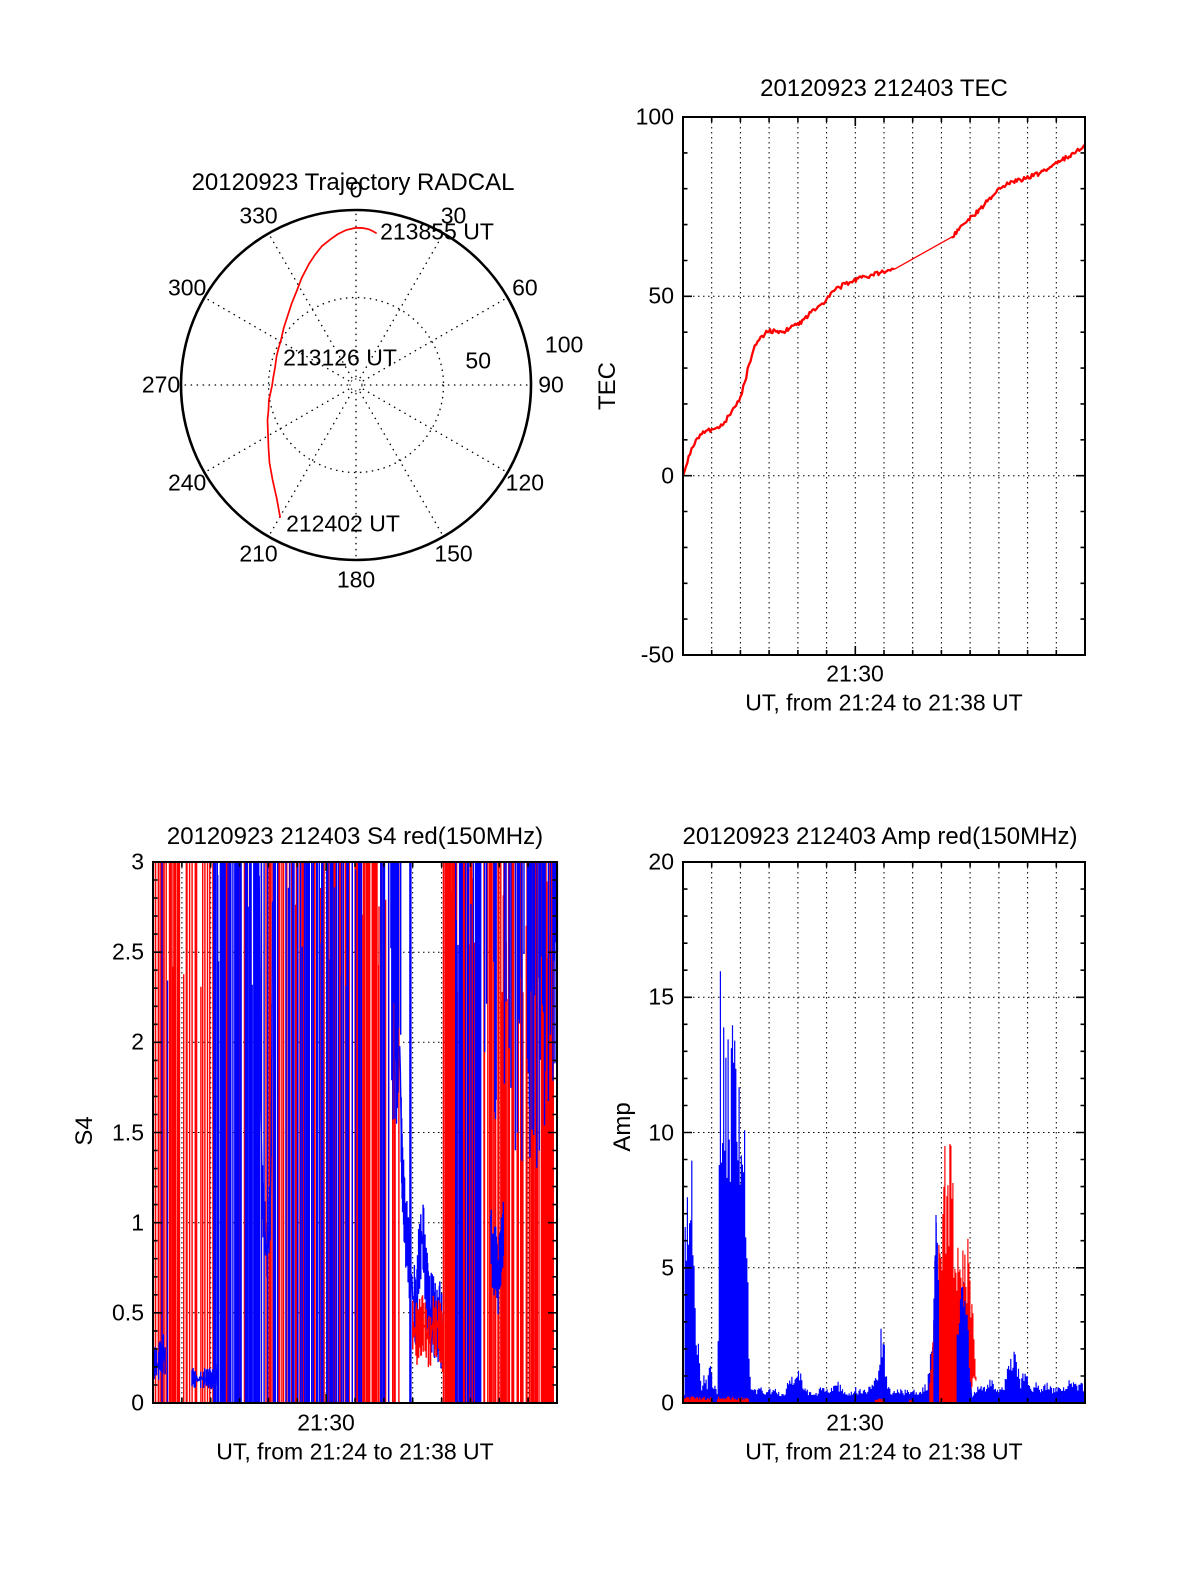 The image size is (1200, 1575). I want to click on azimuth-label-30: 30, so click(453, 215).